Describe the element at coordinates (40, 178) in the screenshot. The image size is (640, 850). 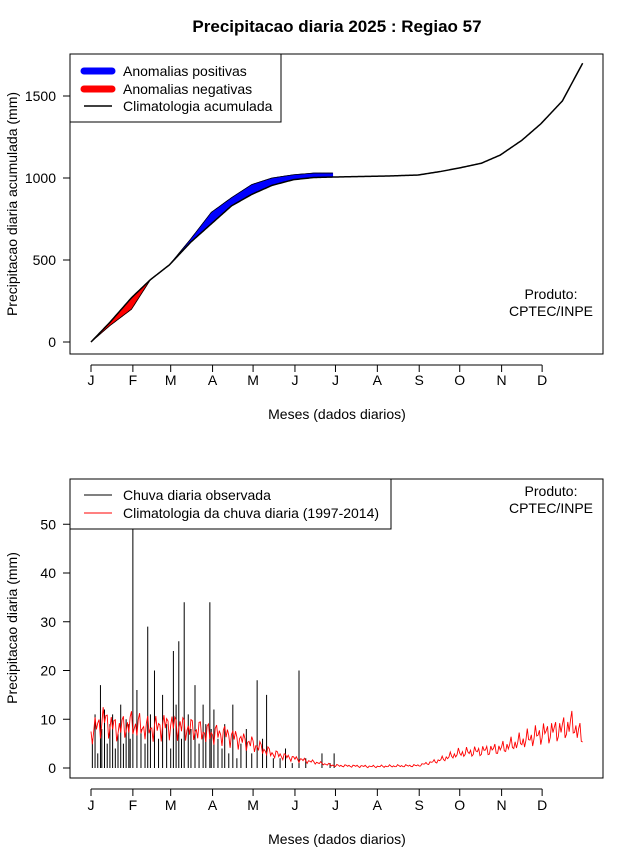
I see `y-cumulative-tick-label: 1000` at that location.